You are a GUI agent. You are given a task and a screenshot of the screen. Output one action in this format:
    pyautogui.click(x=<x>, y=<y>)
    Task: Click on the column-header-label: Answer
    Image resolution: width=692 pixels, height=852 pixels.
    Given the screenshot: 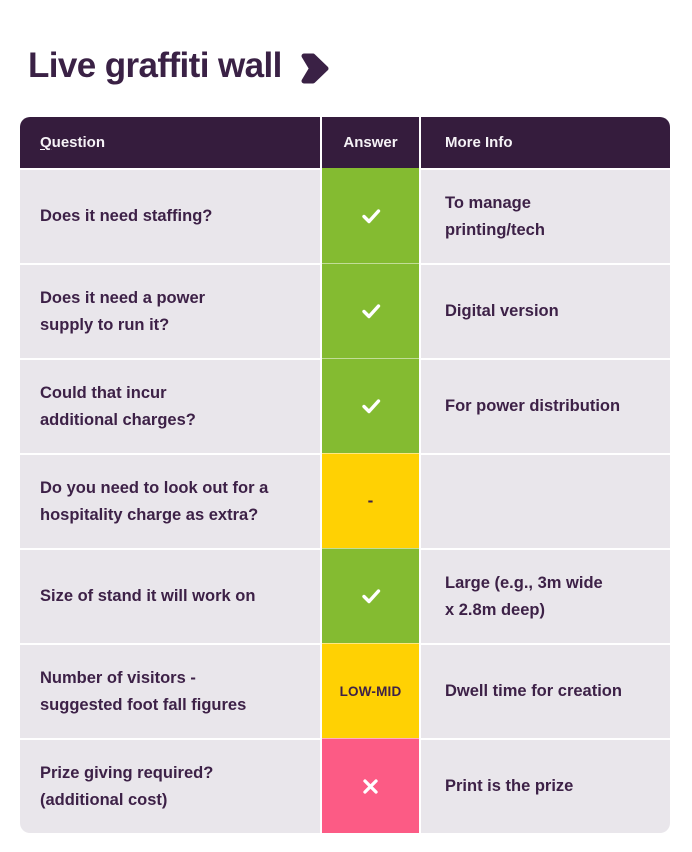 What is the action you would take?
    pyautogui.click(x=370, y=142)
    